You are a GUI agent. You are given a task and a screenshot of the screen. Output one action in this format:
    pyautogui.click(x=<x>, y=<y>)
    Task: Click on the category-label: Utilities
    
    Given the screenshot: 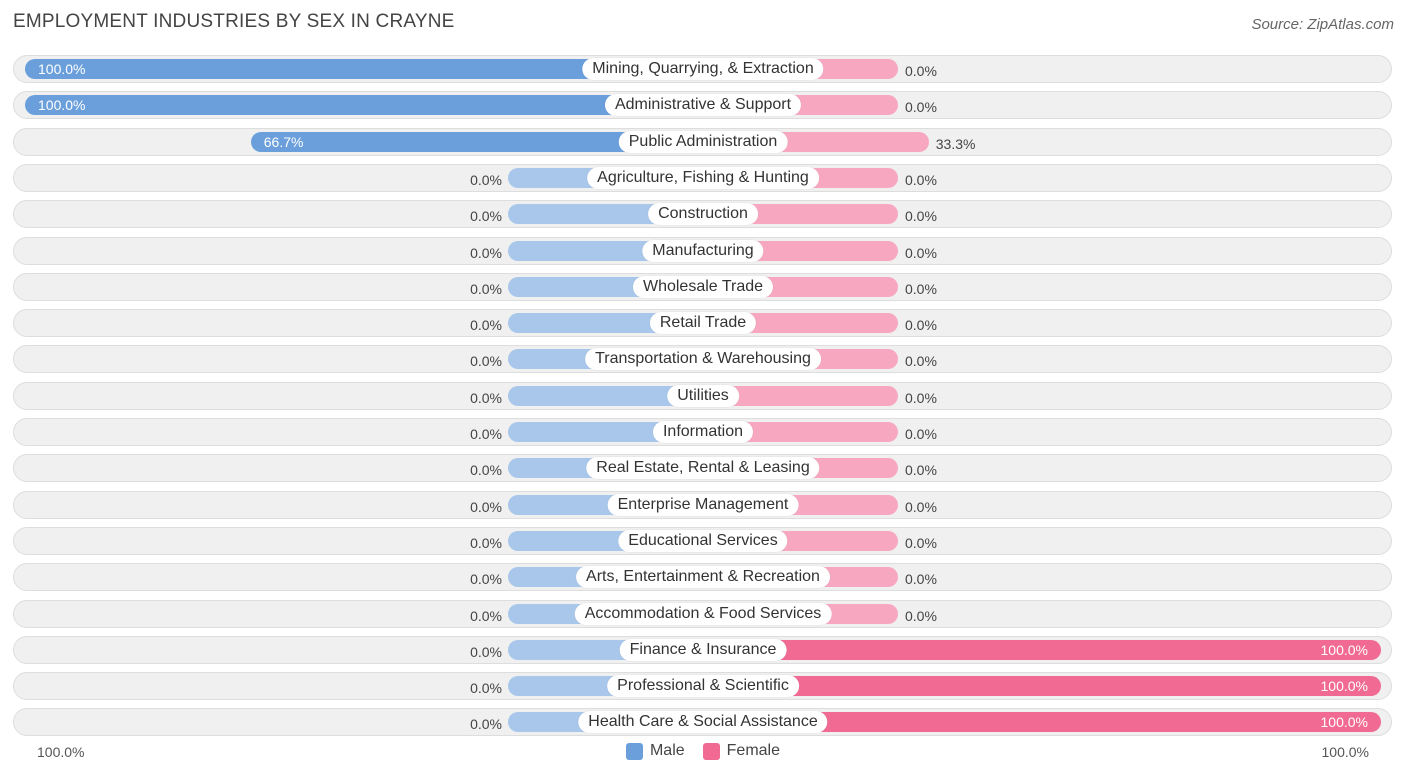 What is the action you would take?
    pyautogui.click(x=703, y=395)
    